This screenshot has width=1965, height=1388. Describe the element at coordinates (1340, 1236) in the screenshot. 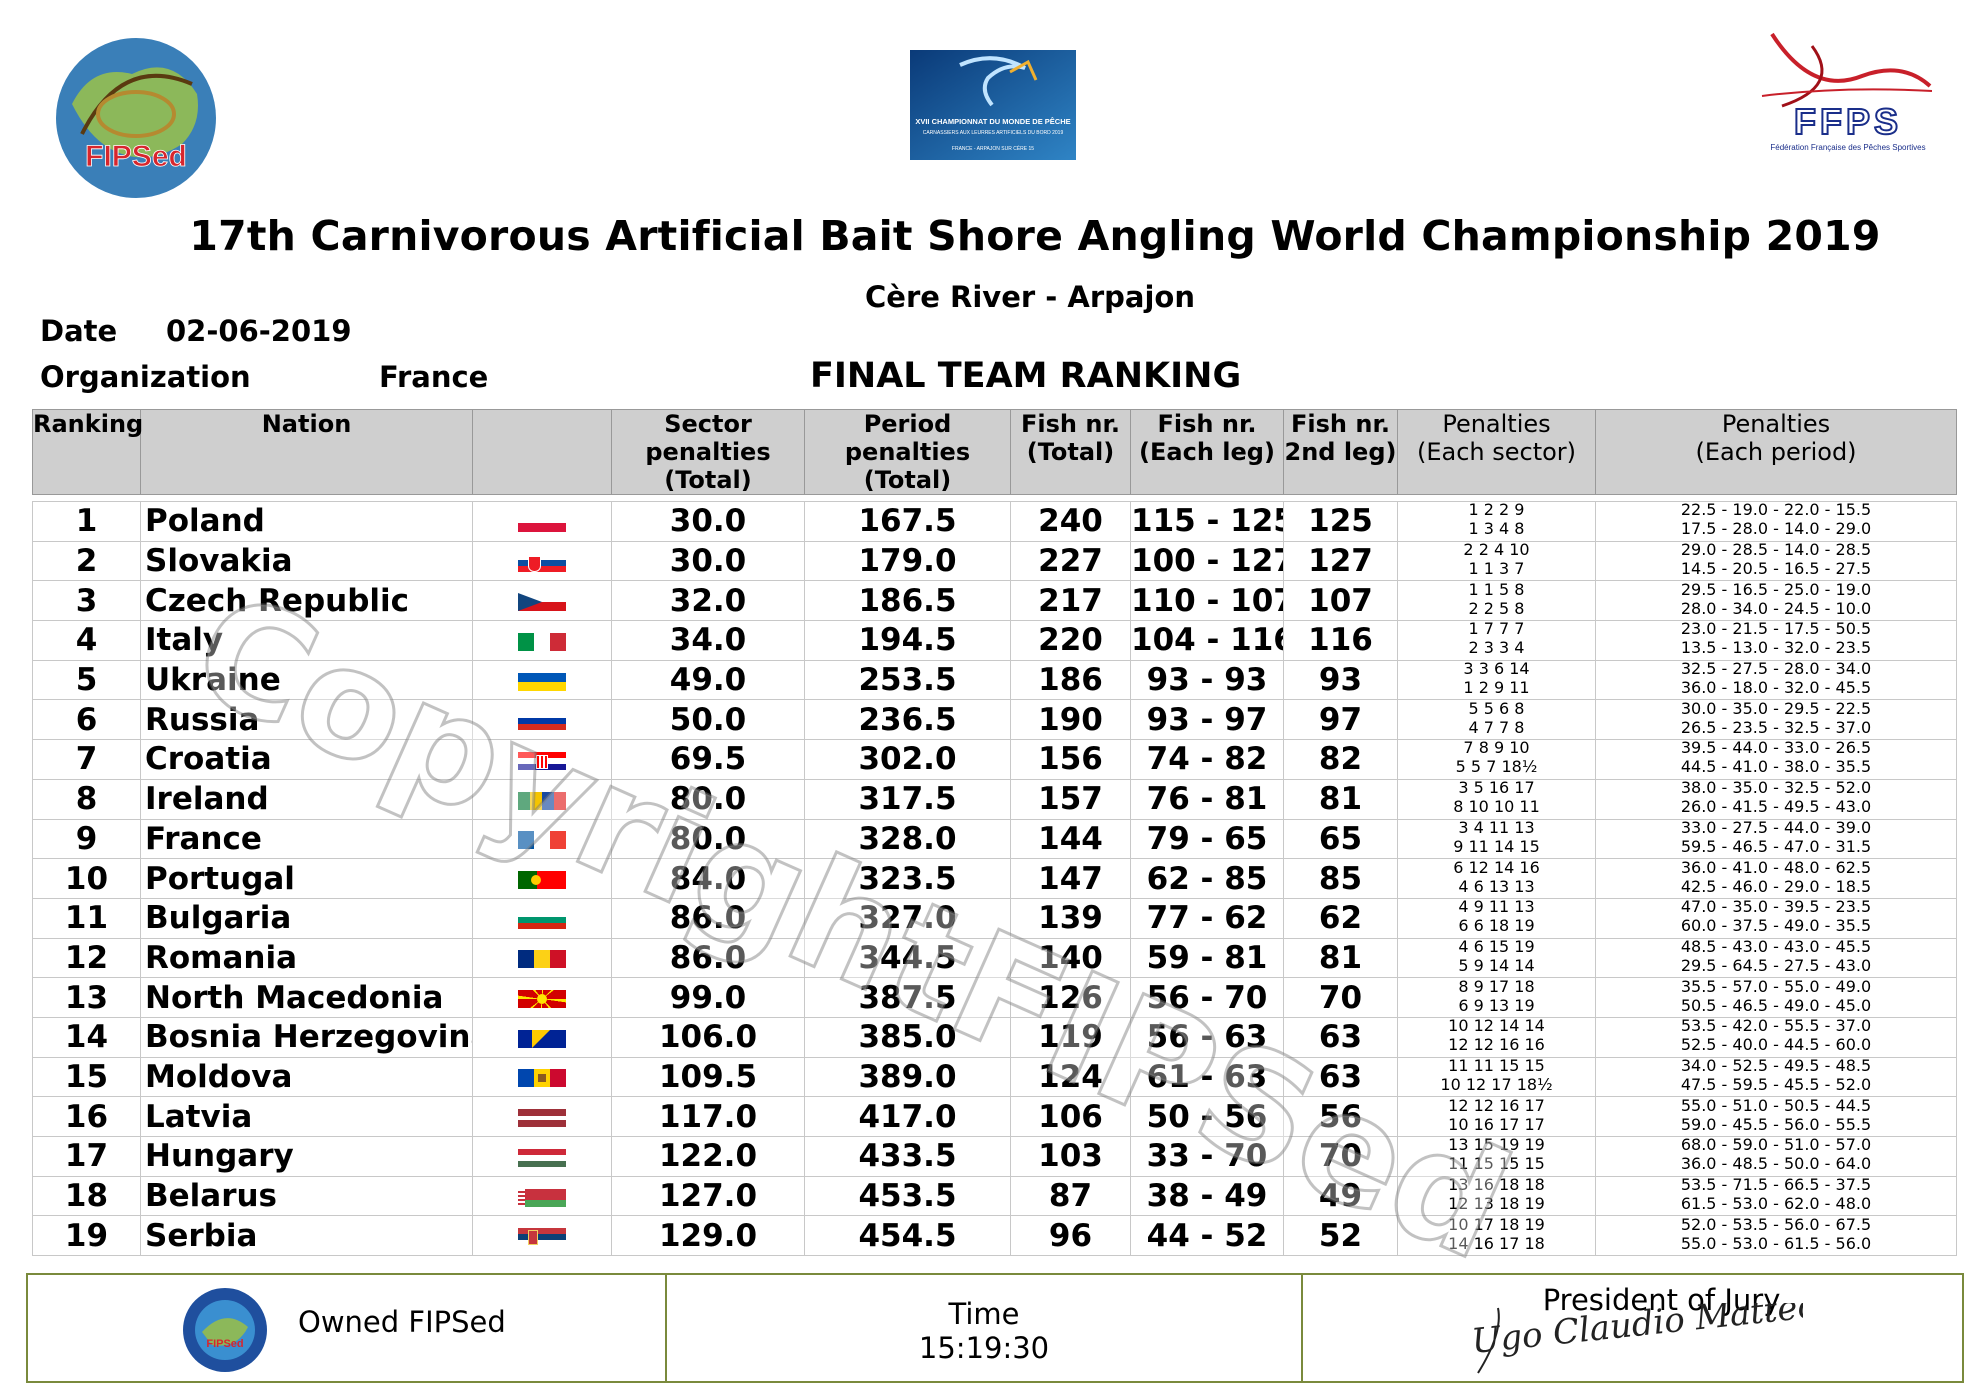

I see `fish-2nd-leg-cell: 52` at that location.